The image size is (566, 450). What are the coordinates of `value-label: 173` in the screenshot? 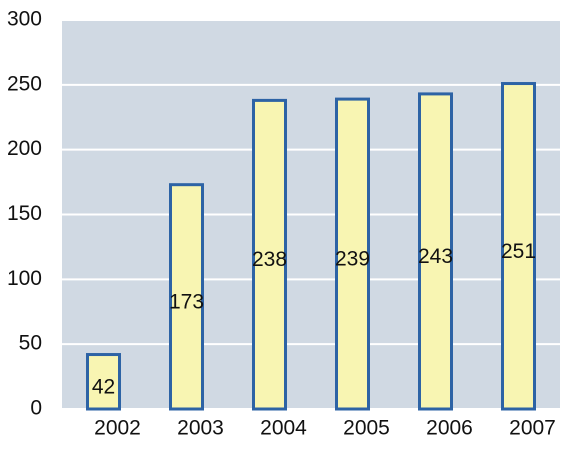 It's located at (186, 301).